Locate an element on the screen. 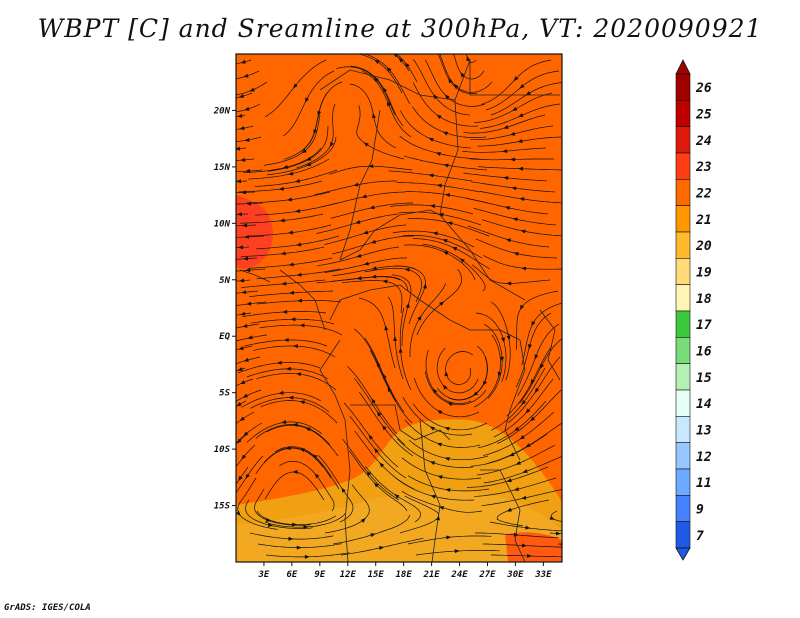  wbpt-23-sw-patch is located at coordinates (533, 547).